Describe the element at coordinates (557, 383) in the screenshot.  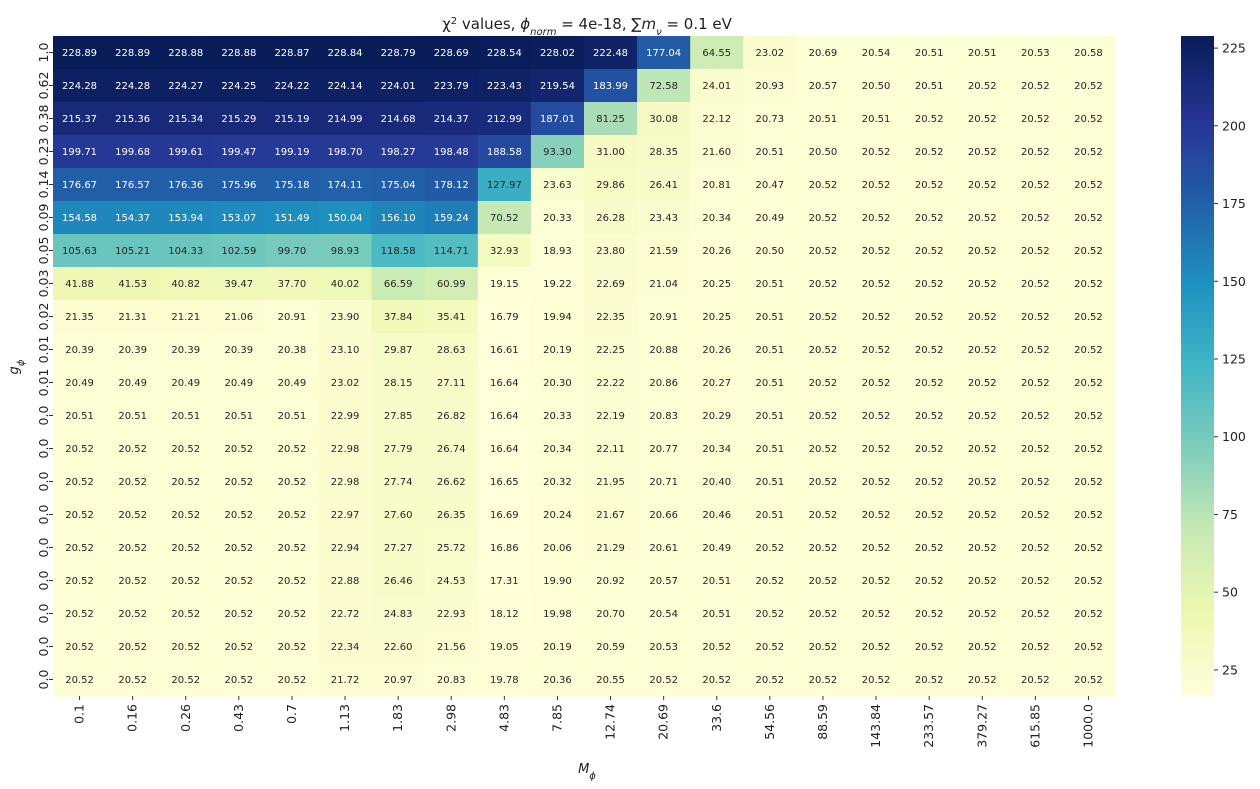
I see `heatmap-cell-label: 20.30` at that location.